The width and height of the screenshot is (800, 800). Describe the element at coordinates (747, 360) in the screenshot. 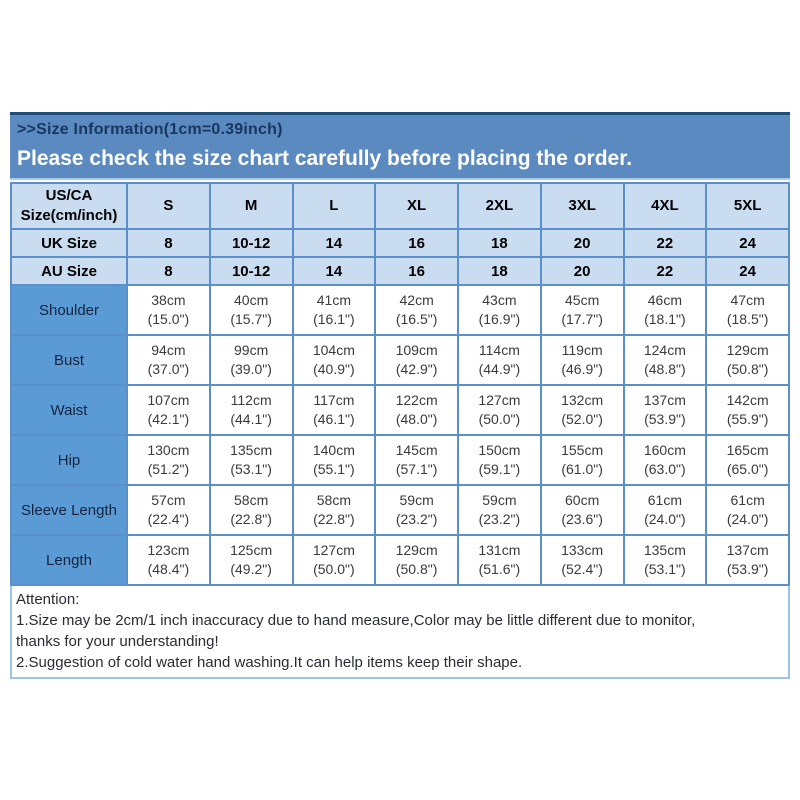

I see `measurement-cell: 129cm (50.8")` at that location.